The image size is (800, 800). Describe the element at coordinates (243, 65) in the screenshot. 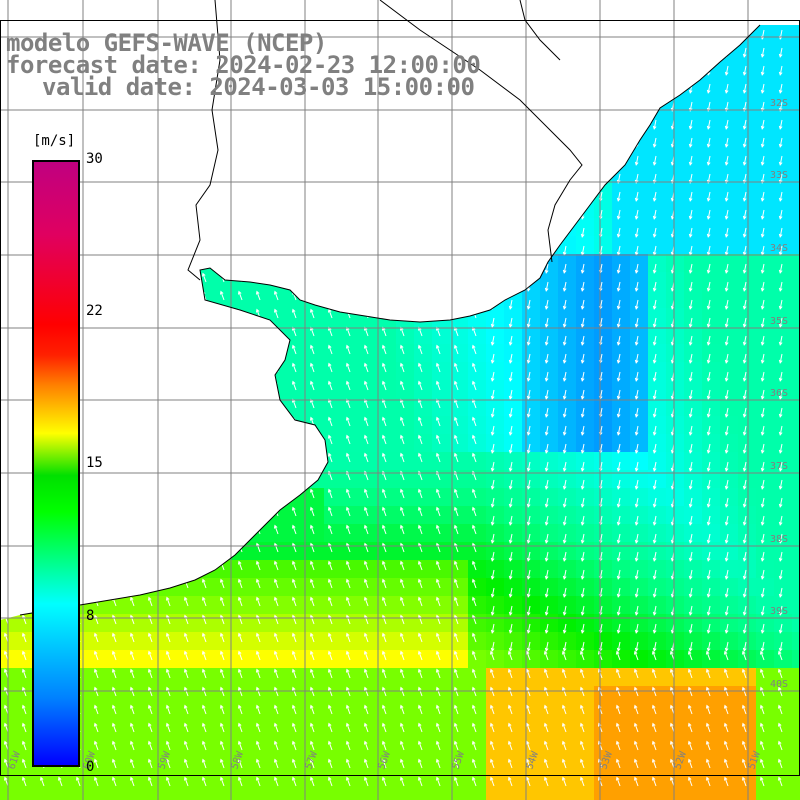

I see `forecast-date: forecast date: 2024-02-23 12:00:00` at that location.